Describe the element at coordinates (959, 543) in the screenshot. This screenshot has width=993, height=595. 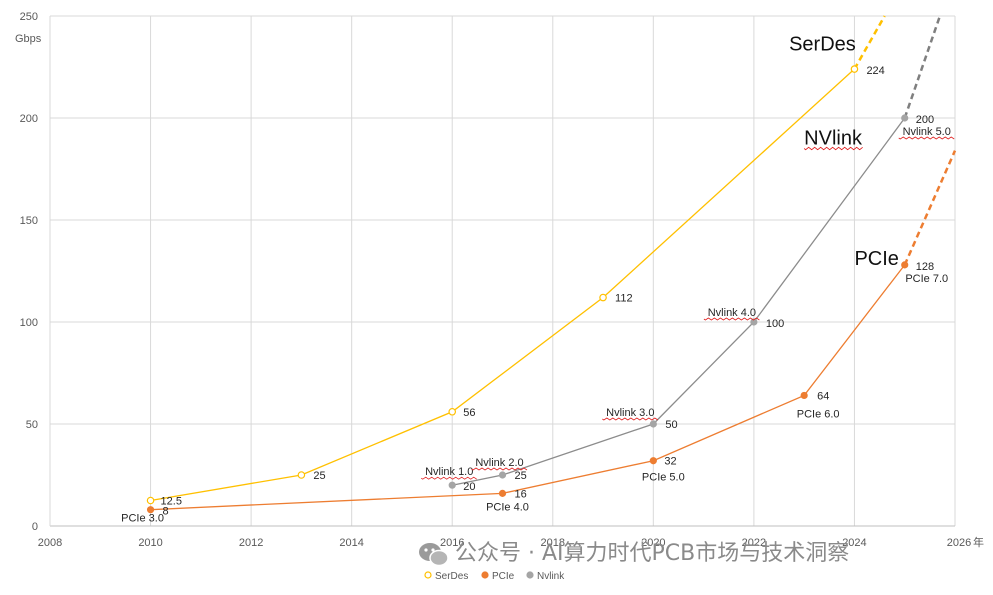
I see `x-tick-label: 2026` at that location.